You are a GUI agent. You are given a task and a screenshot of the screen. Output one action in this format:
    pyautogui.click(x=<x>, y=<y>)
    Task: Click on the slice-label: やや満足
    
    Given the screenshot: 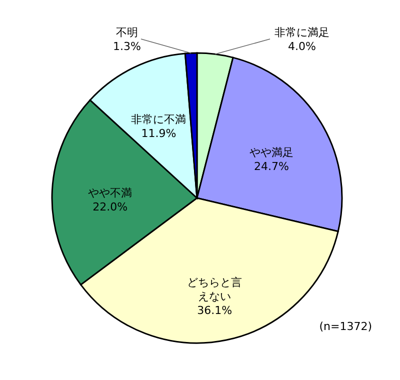 What is the action you would take?
    pyautogui.click(x=271, y=153)
    